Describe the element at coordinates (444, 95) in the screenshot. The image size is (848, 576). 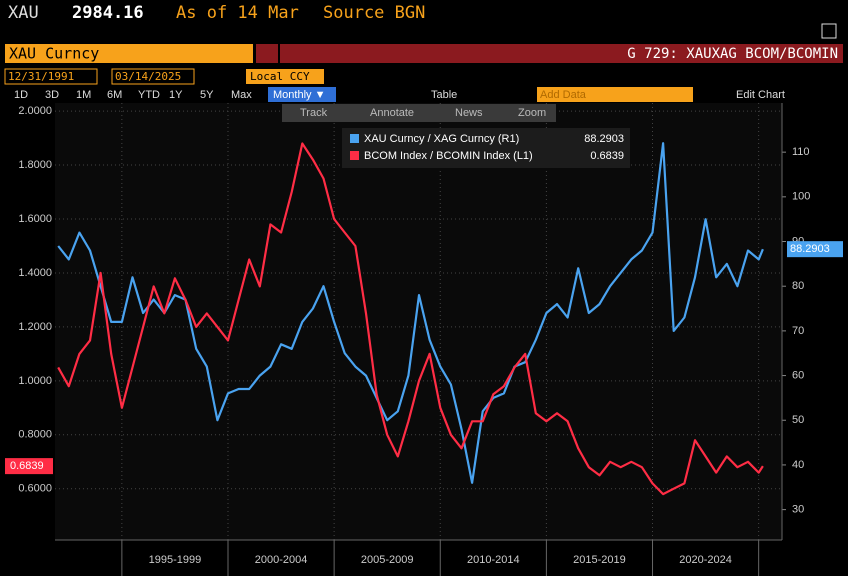
I see `table-button: Table` at that location.